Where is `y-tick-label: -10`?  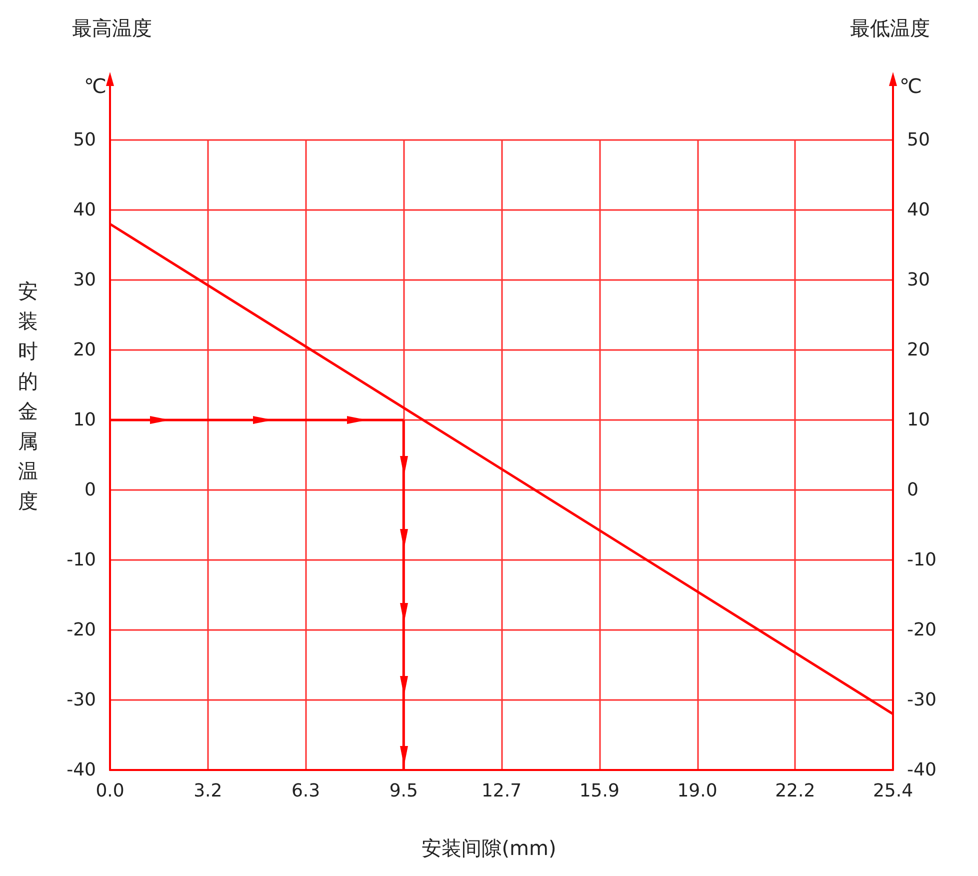
y-tick-label: -10 is located at coordinates (81, 560).